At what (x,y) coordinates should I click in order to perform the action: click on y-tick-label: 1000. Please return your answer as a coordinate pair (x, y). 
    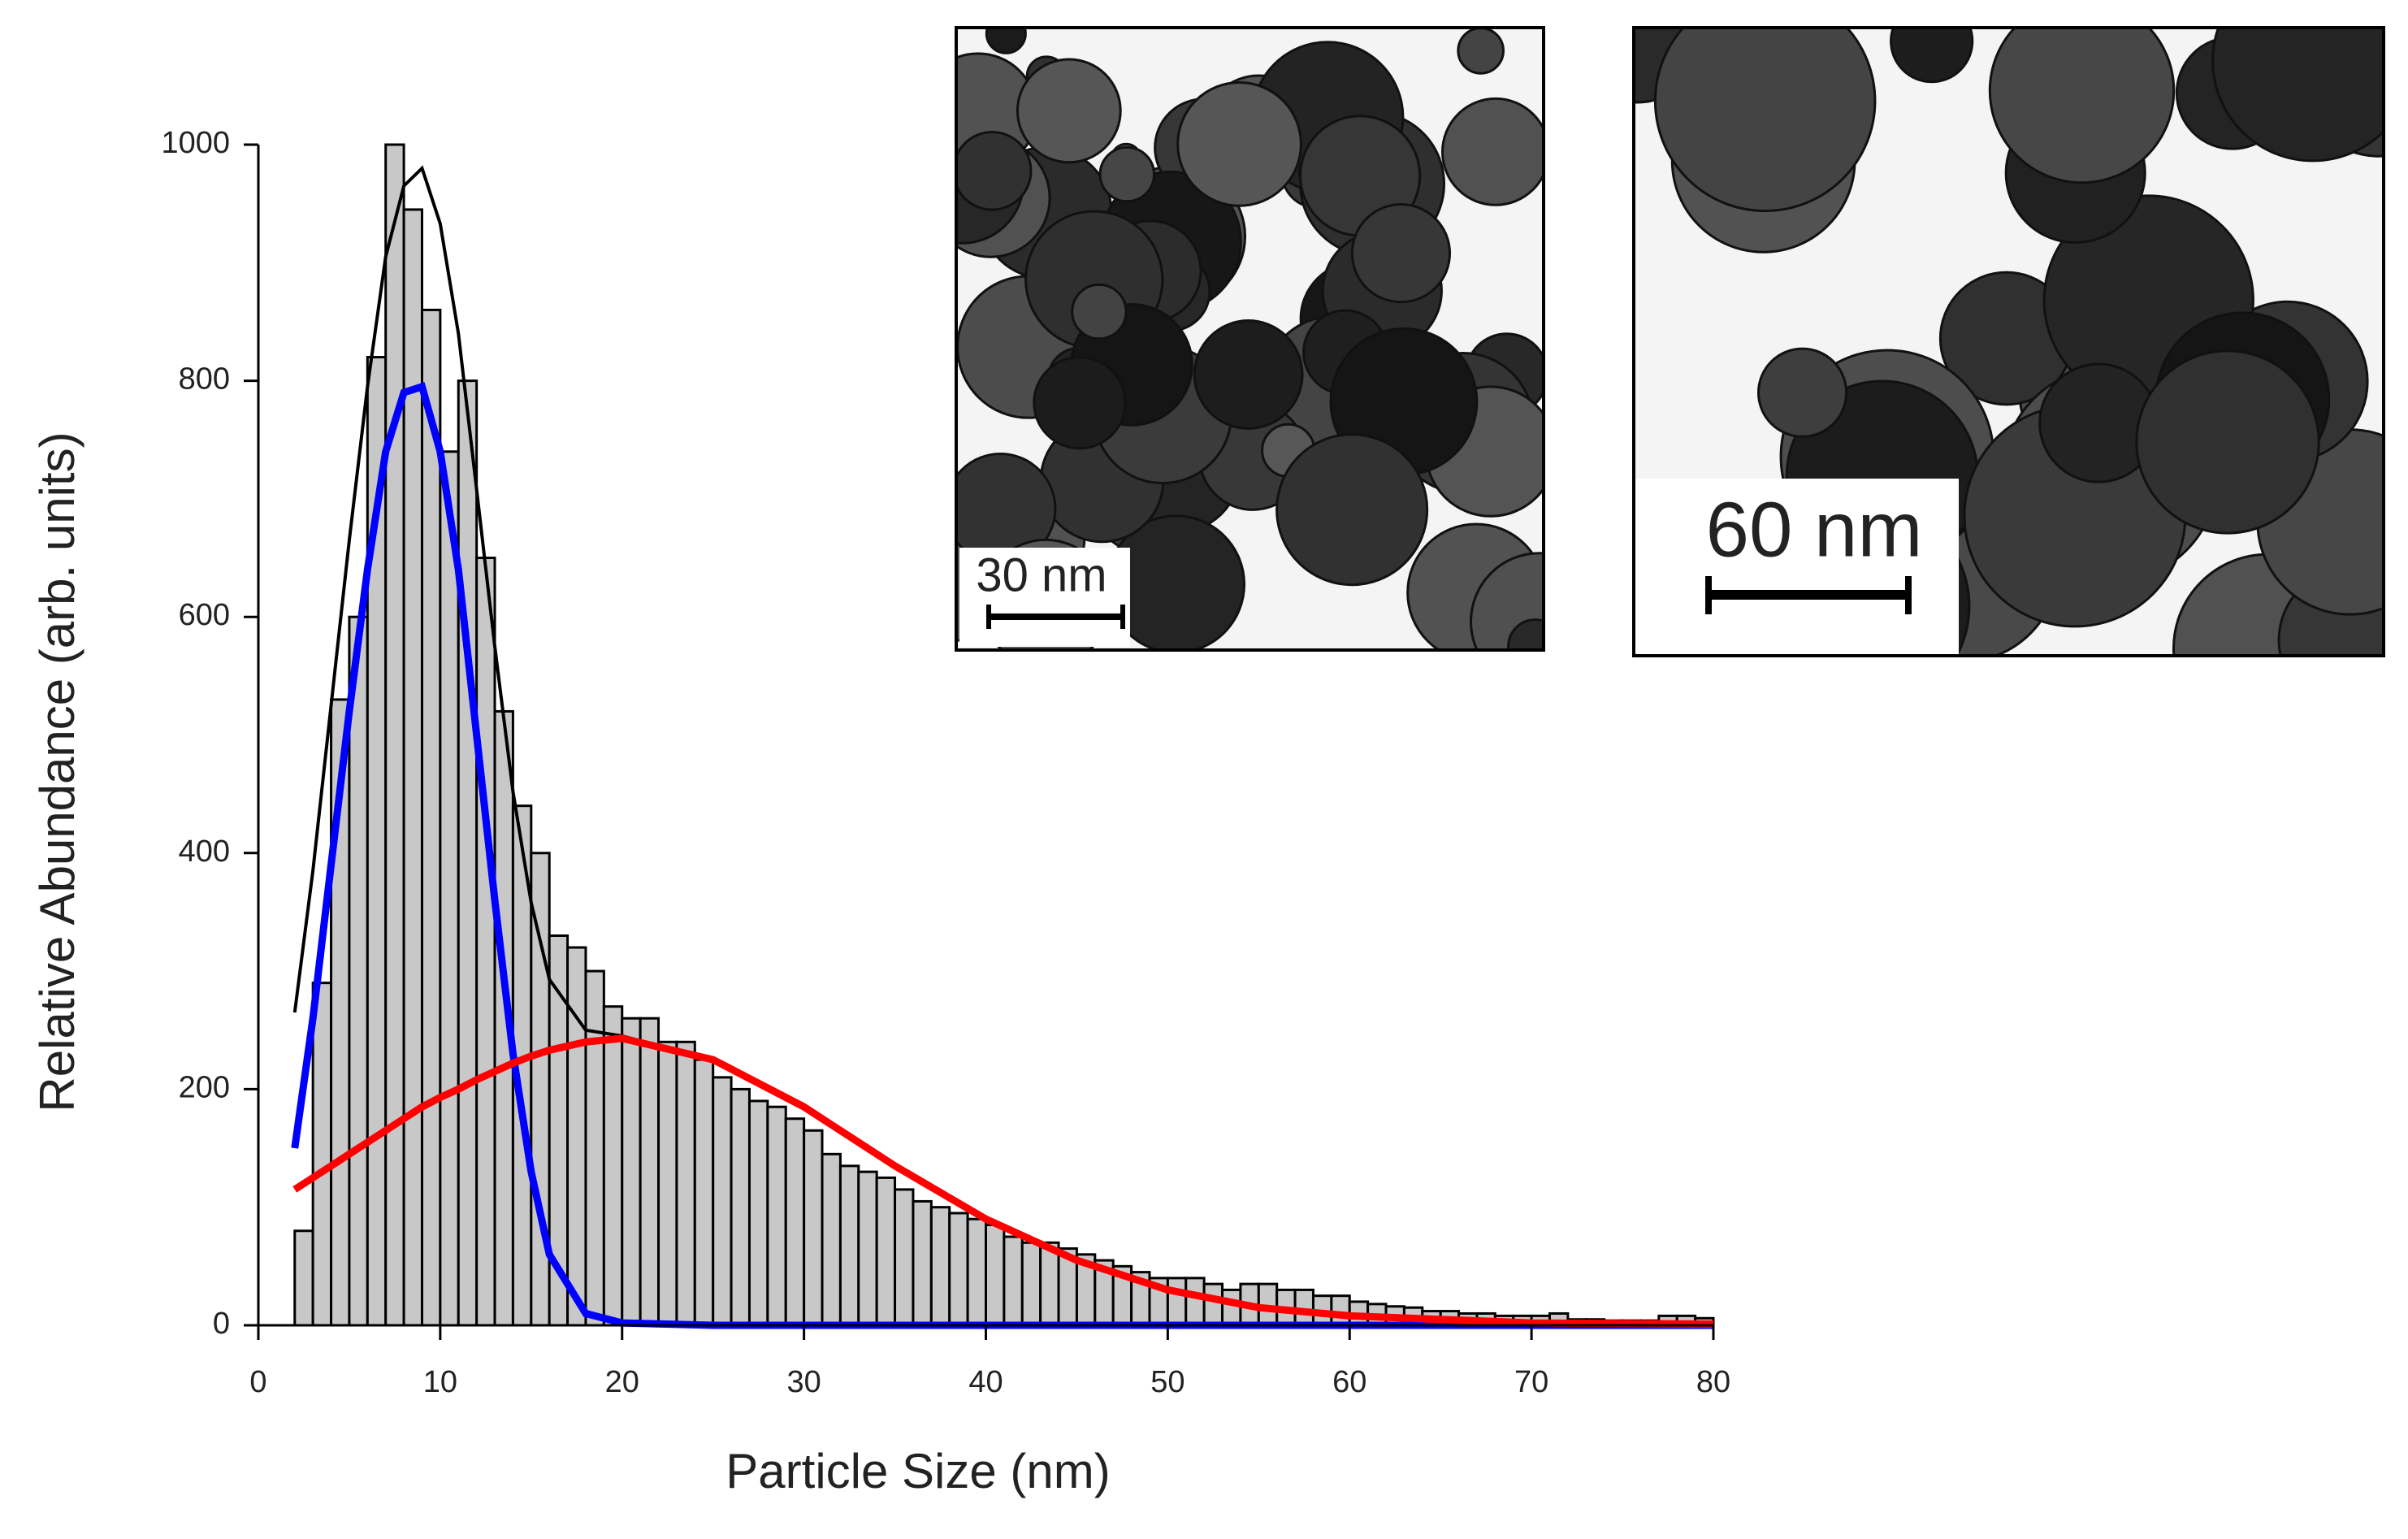
    Looking at the image, I should click on (195, 143).